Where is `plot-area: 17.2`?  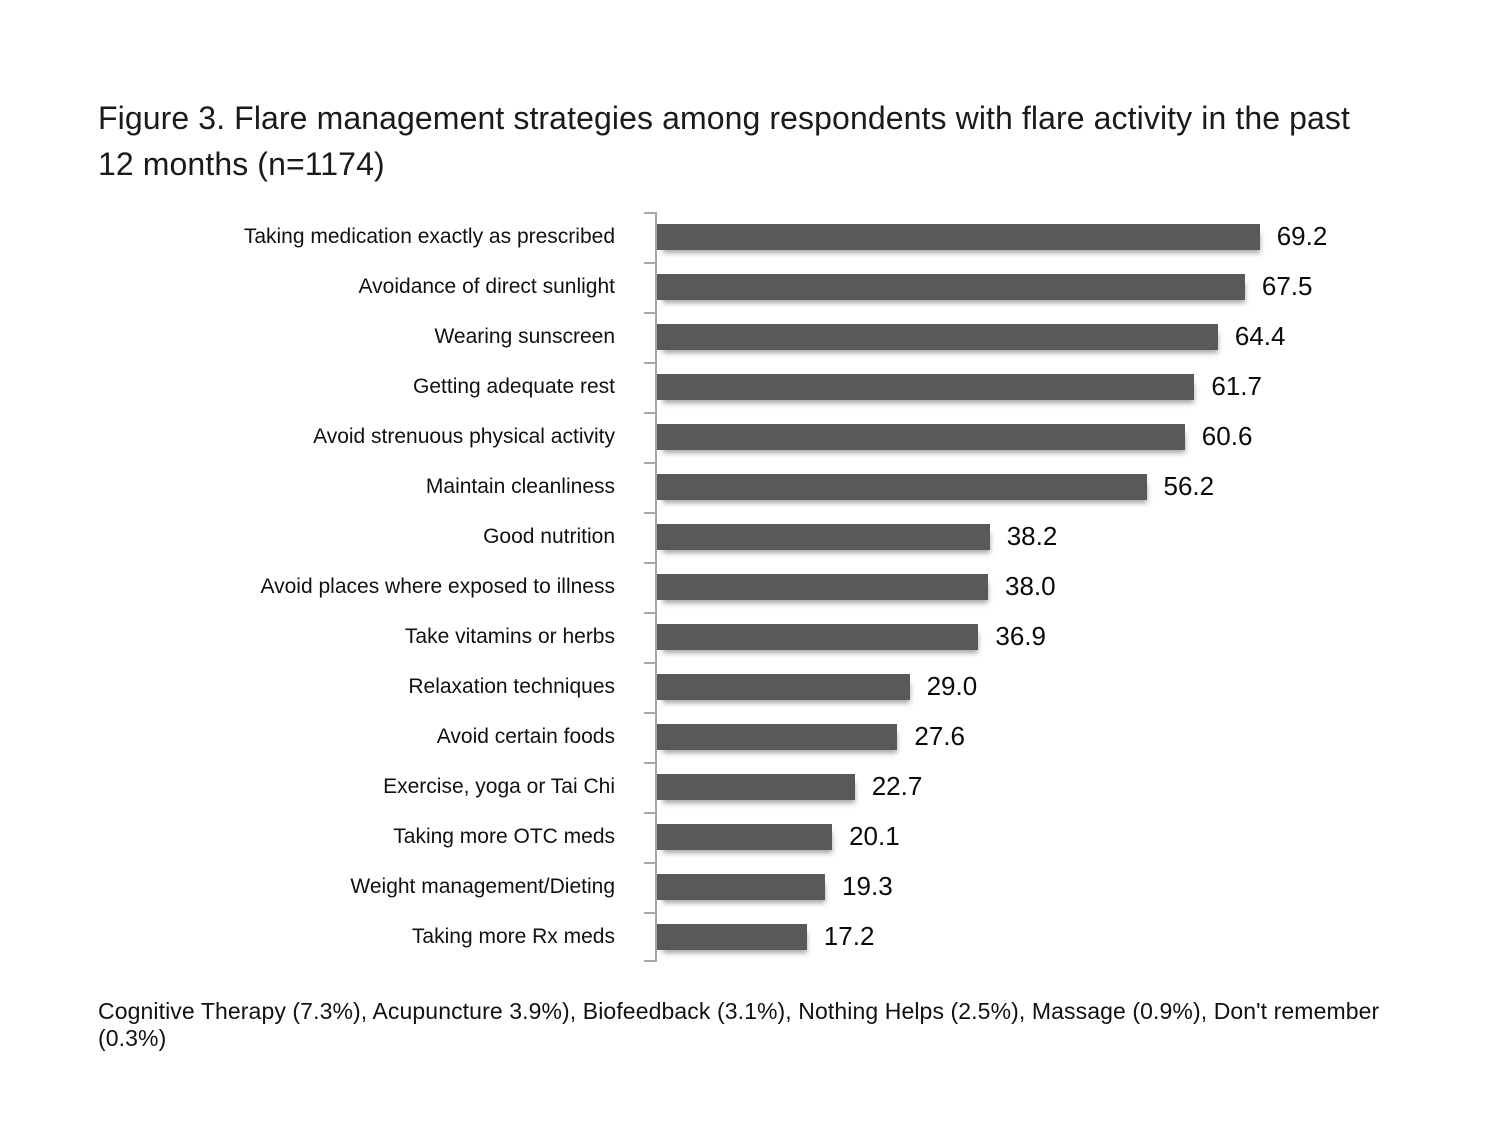
plot-area: 17.2 is located at coordinates (1056, 937).